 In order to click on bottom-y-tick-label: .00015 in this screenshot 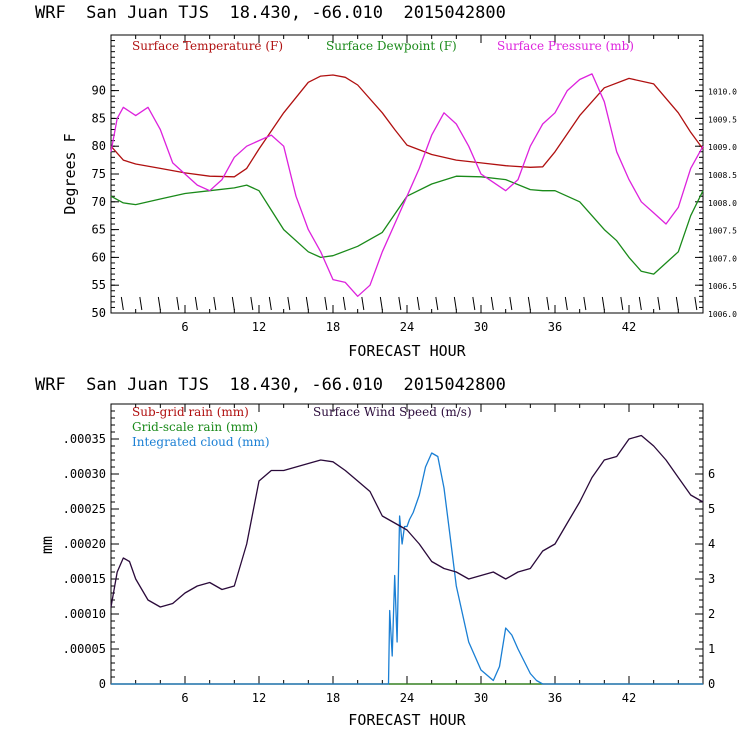, I will do `click(84, 579)`.